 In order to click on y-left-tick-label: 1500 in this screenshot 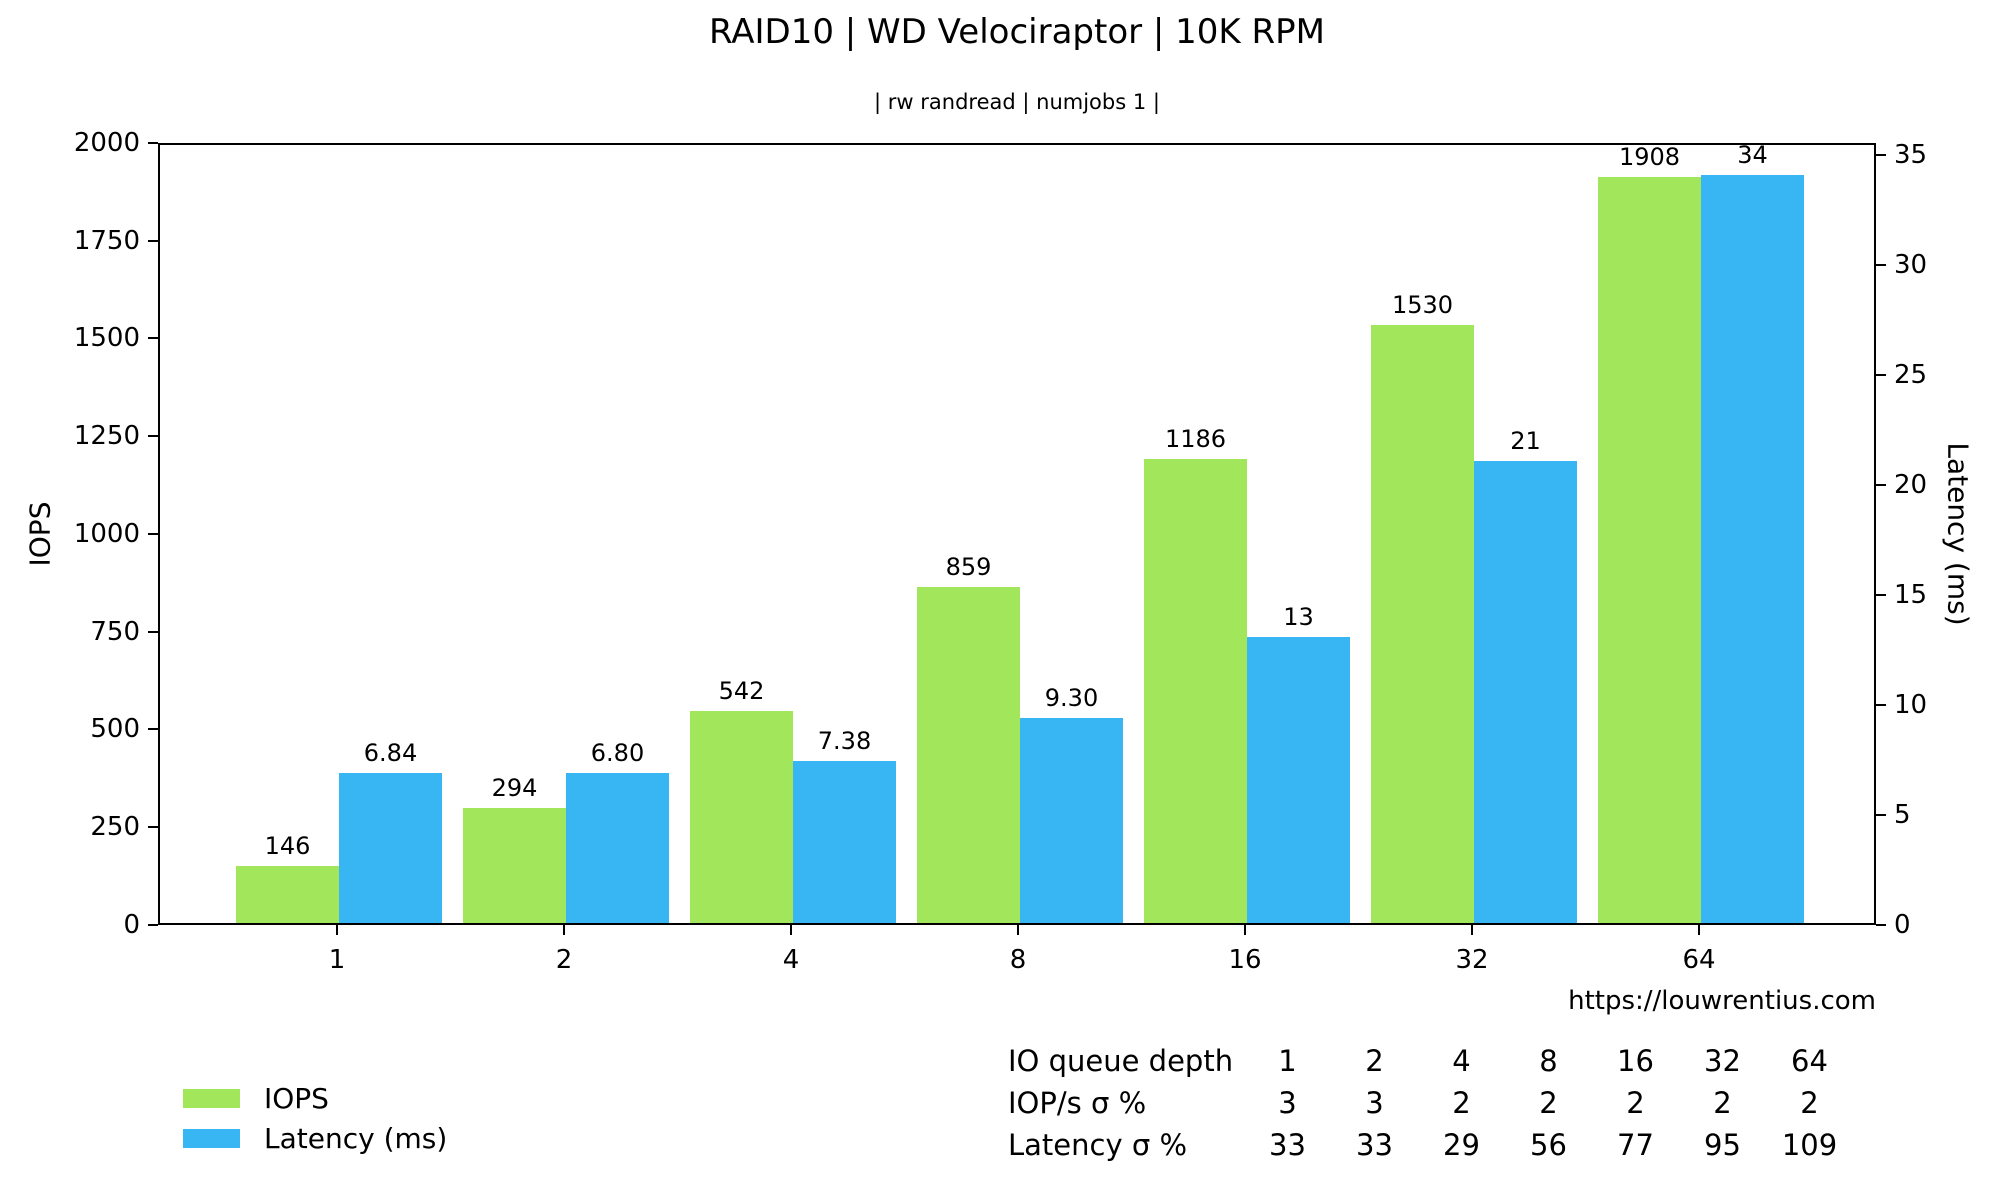, I will do `click(106, 338)`.